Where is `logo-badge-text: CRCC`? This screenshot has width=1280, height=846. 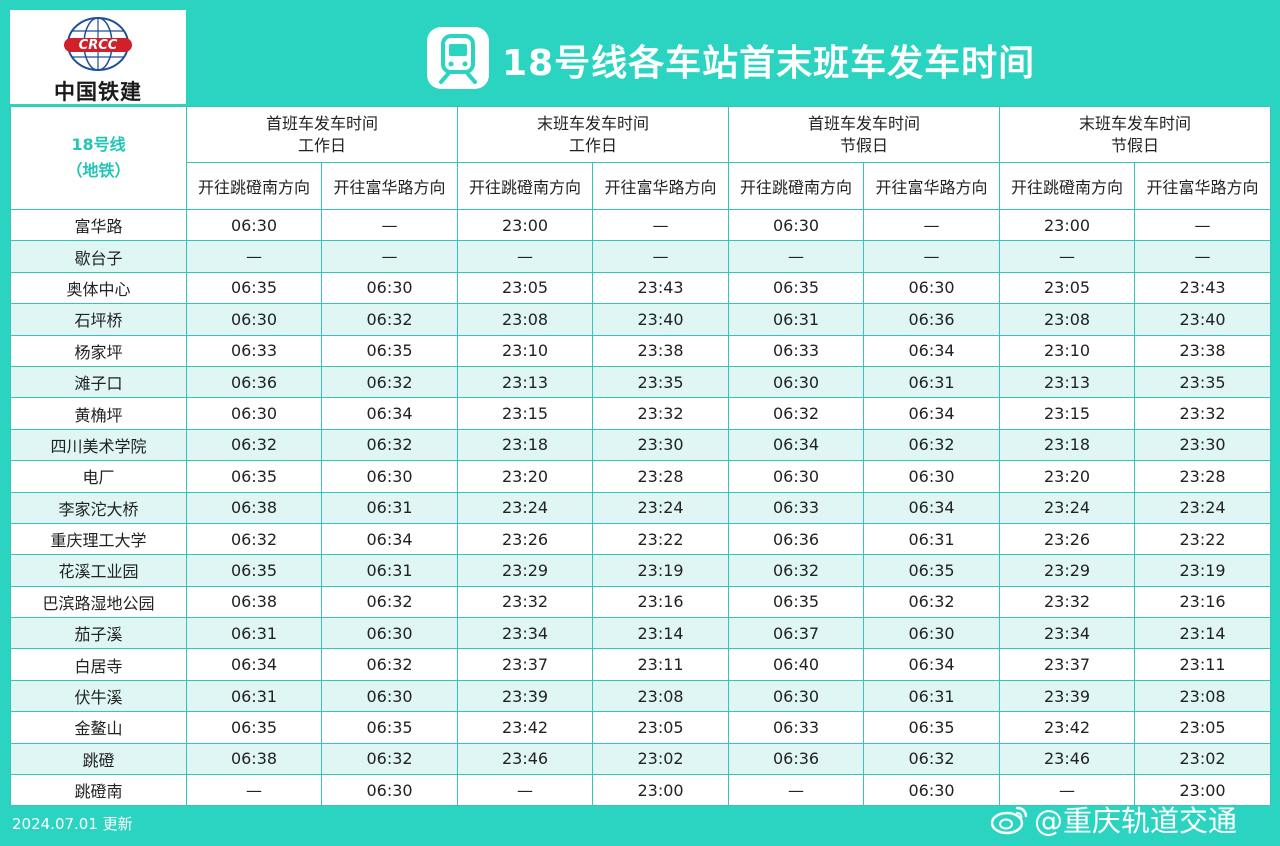 logo-badge-text: CRCC is located at coordinates (98, 45).